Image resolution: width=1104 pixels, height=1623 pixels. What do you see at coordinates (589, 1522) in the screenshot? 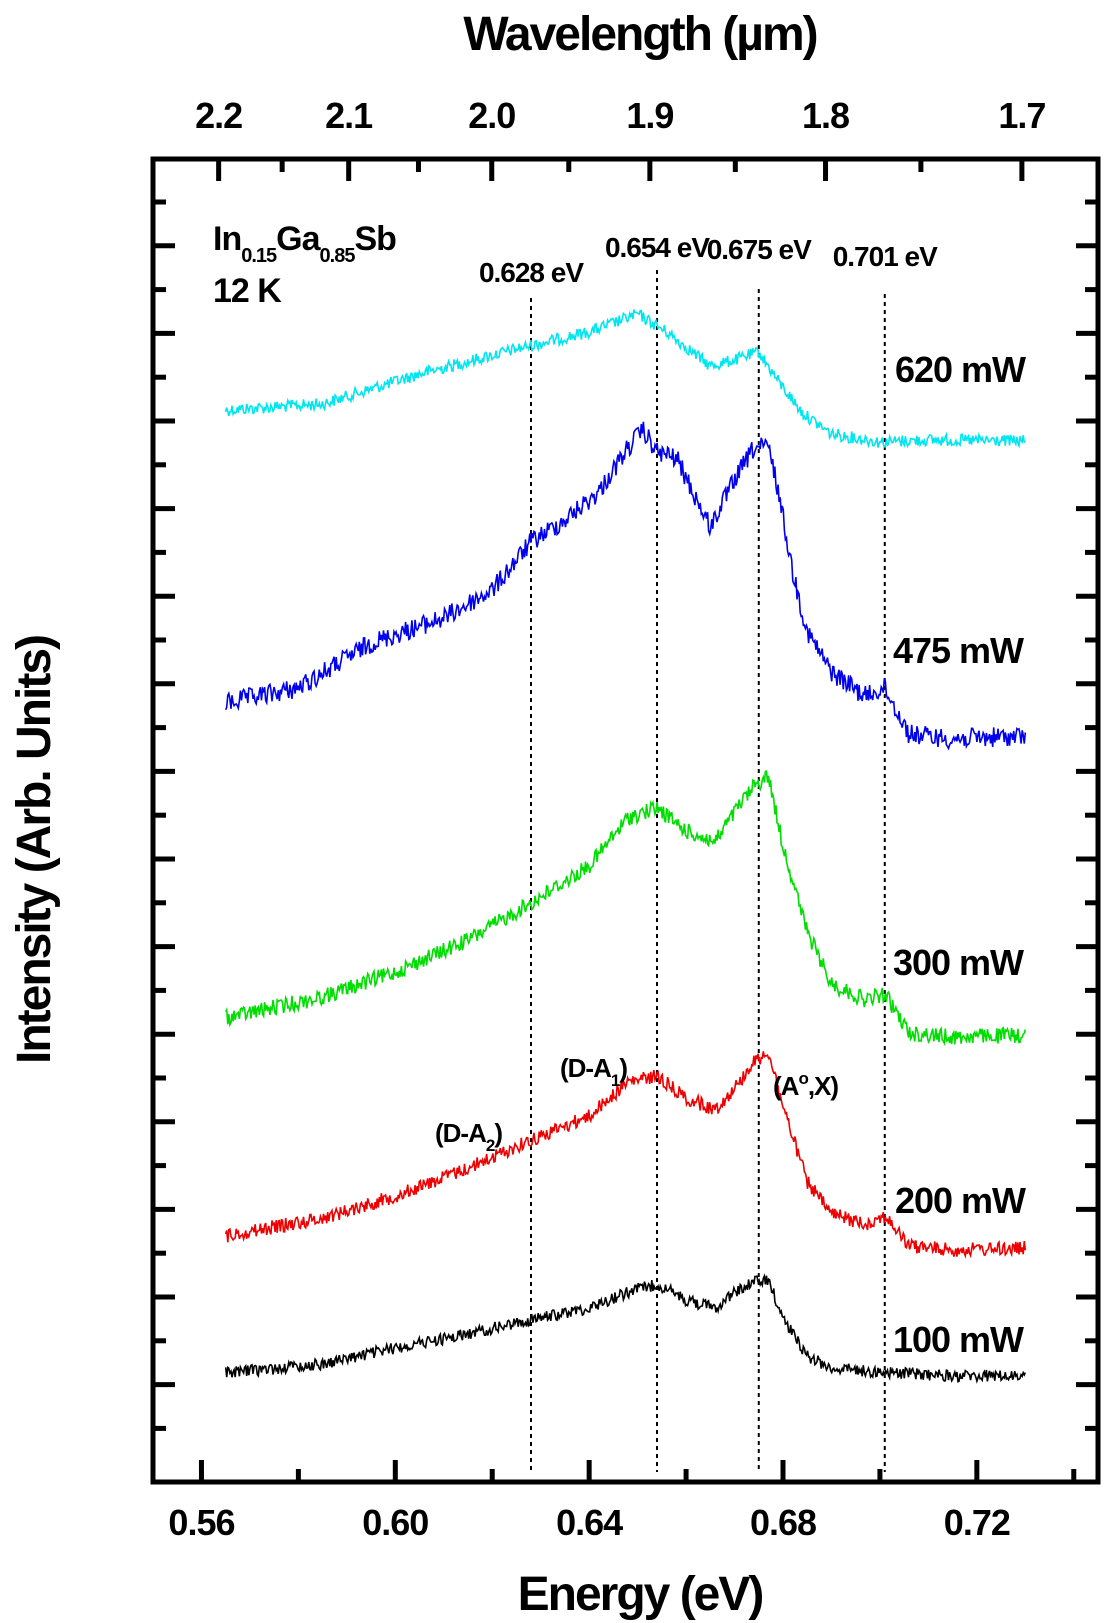
I see `x-tick-label: 0.64` at bounding box center [589, 1522].